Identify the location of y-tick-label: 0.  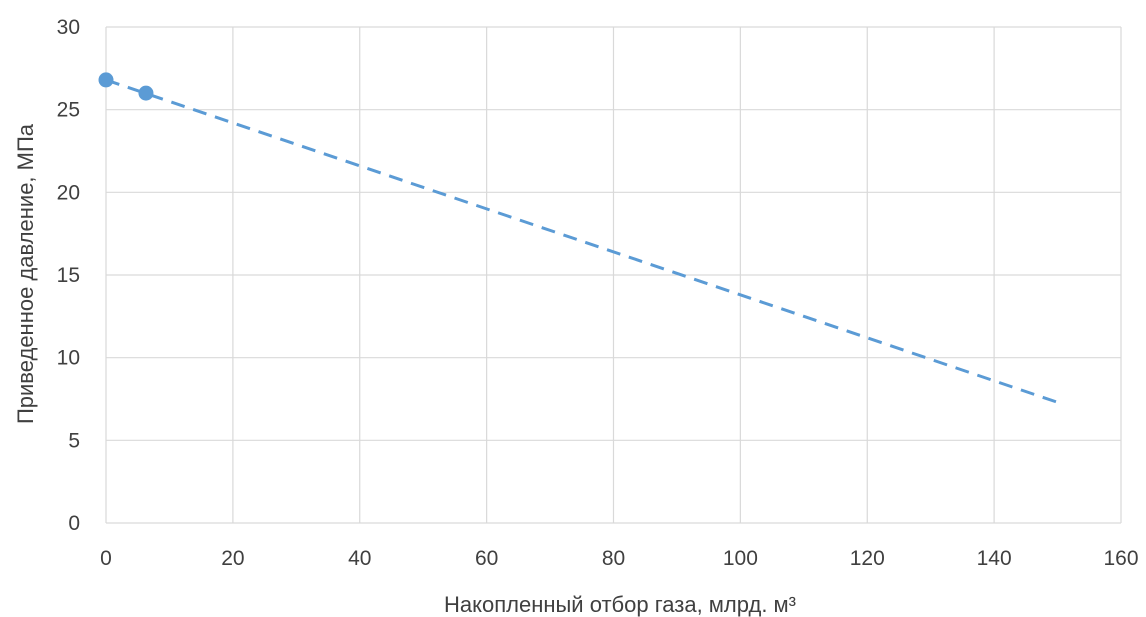
(74, 523).